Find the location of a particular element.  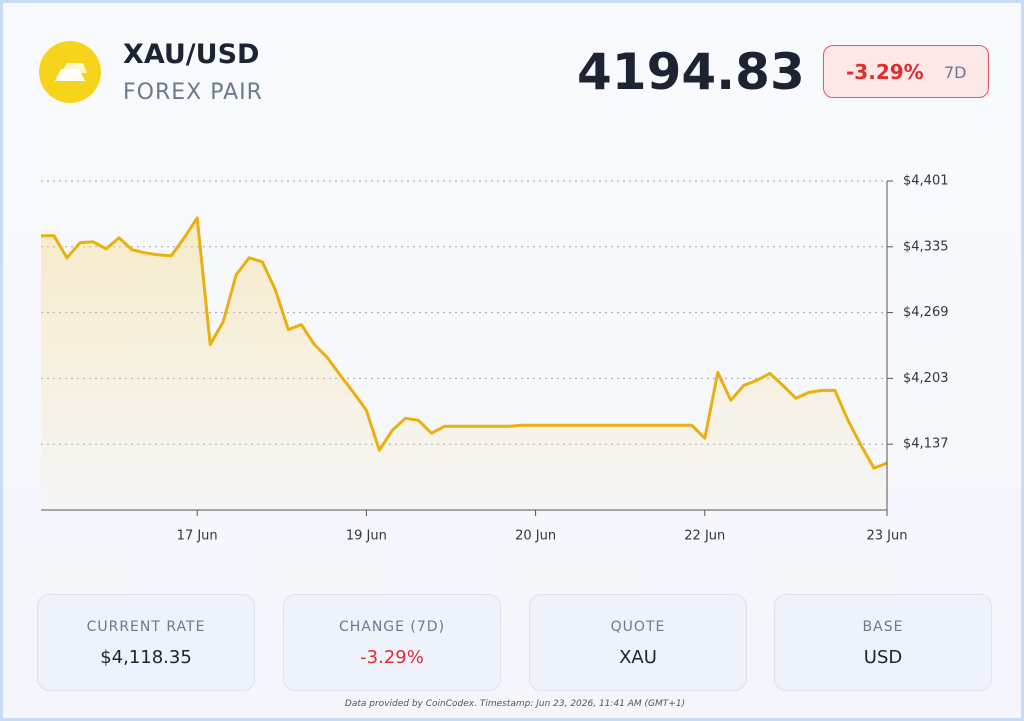

logo is located at coordinates (70, 72).